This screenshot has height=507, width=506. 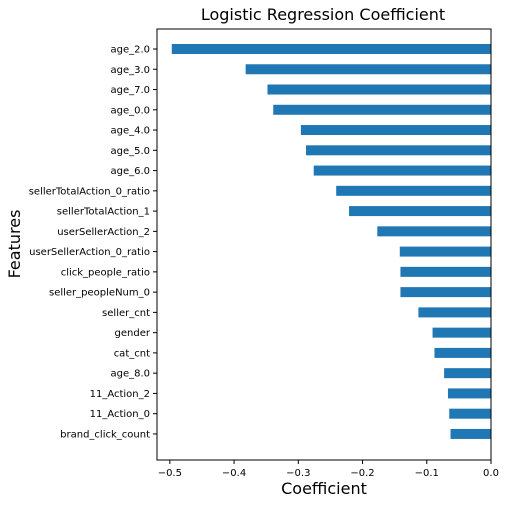 What do you see at coordinates (14, 244) in the screenshot?
I see `y-axis-title: Features` at bounding box center [14, 244].